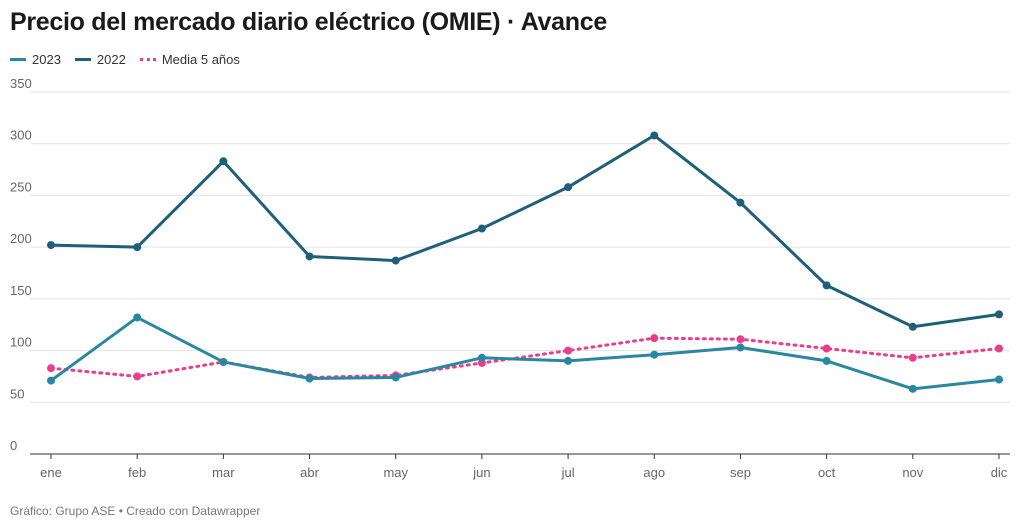 This screenshot has width=1024, height=530. What do you see at coordinates (999, 472) in the screenshot?
I see `x-tick-label-dic: dic` at bounding box center [999, 472].